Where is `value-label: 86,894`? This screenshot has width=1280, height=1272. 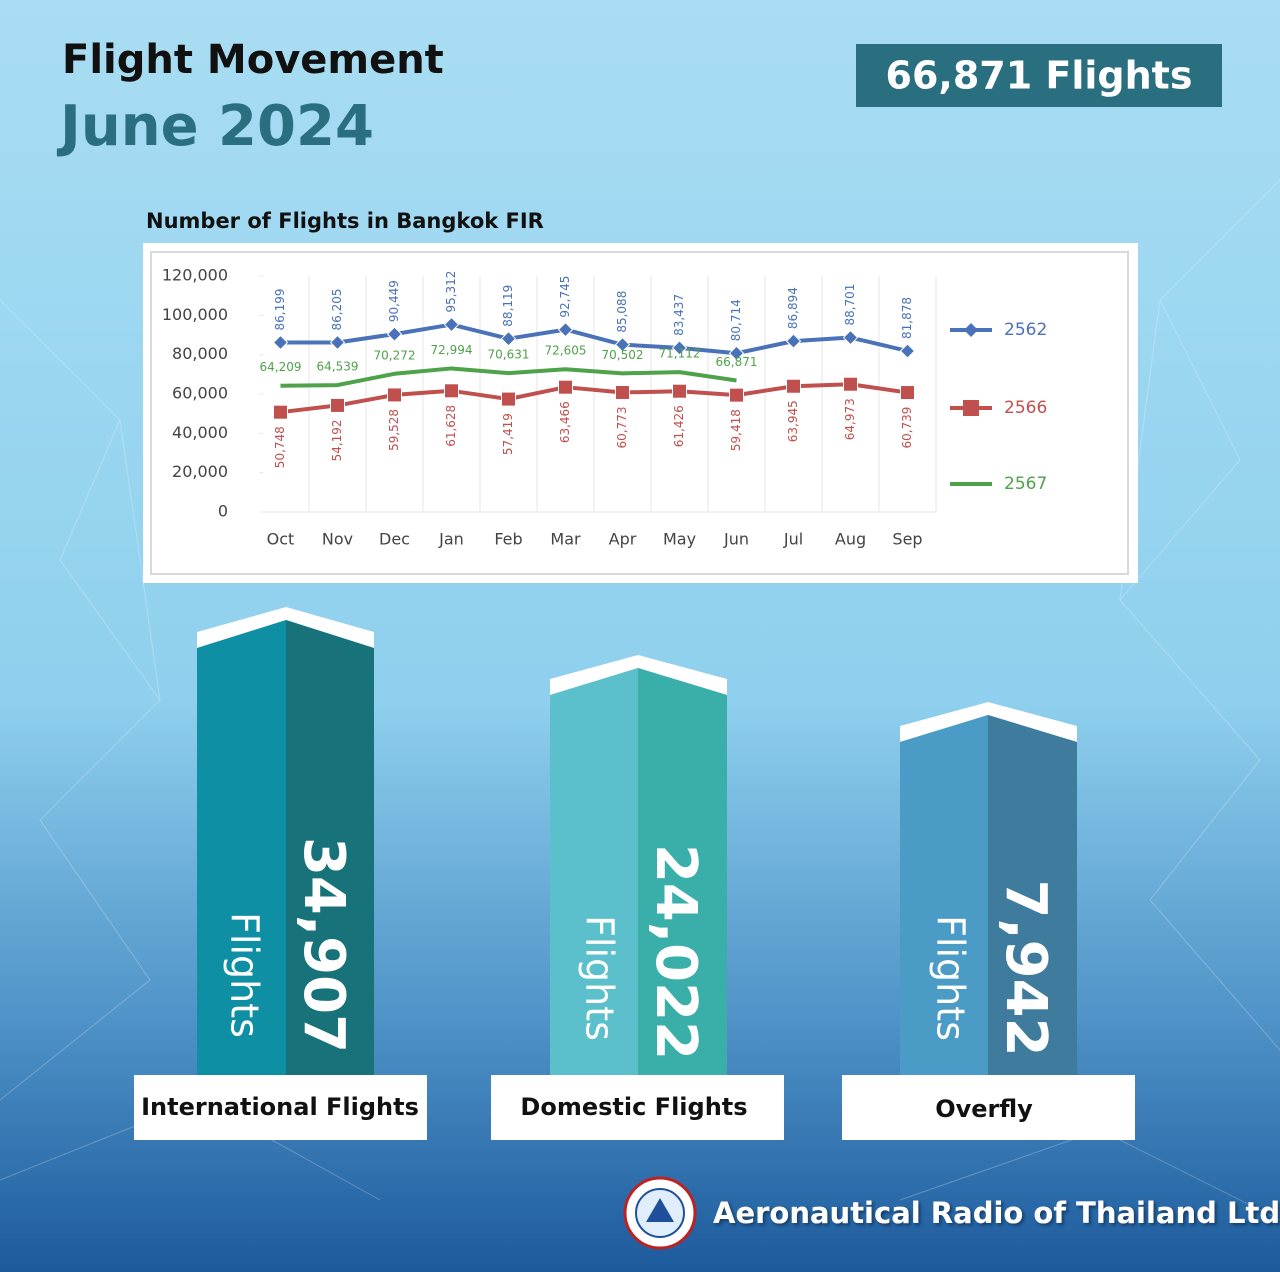
value-label: 86,894 is located at coordinates (793, 308).